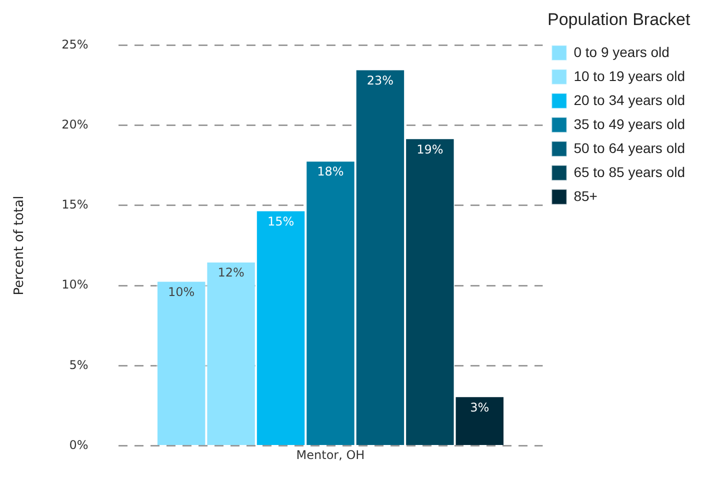 This screenshot has width=707, height=491. What do you see at coordinates (75, 44) in the screenshot?
I see `y-tick-label: 25%` at bounding box center [75, 44].